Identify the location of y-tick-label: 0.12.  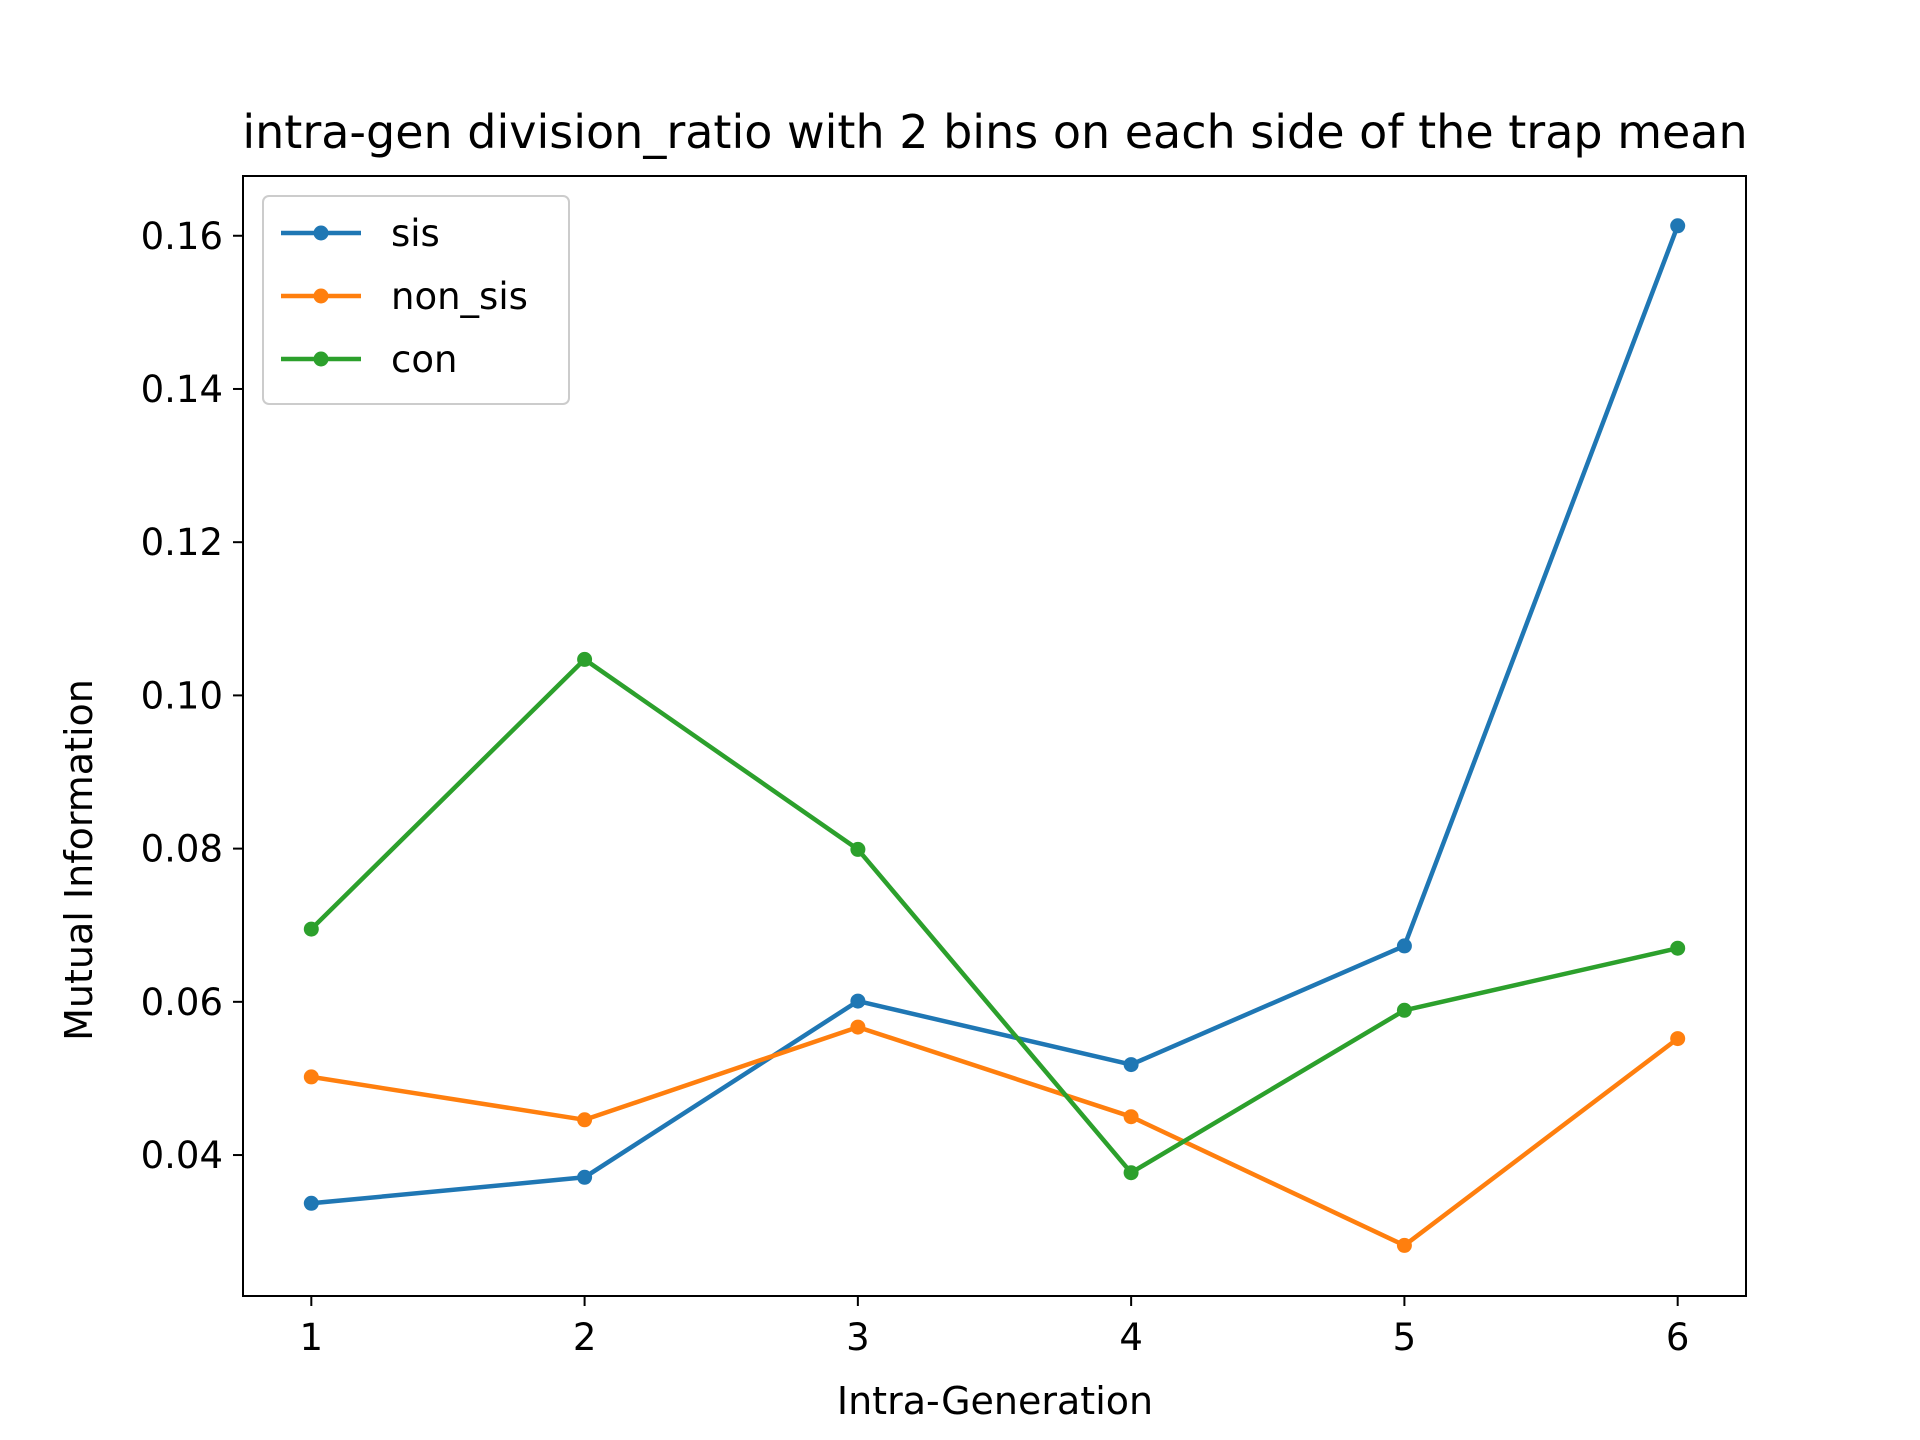
(182, 542).